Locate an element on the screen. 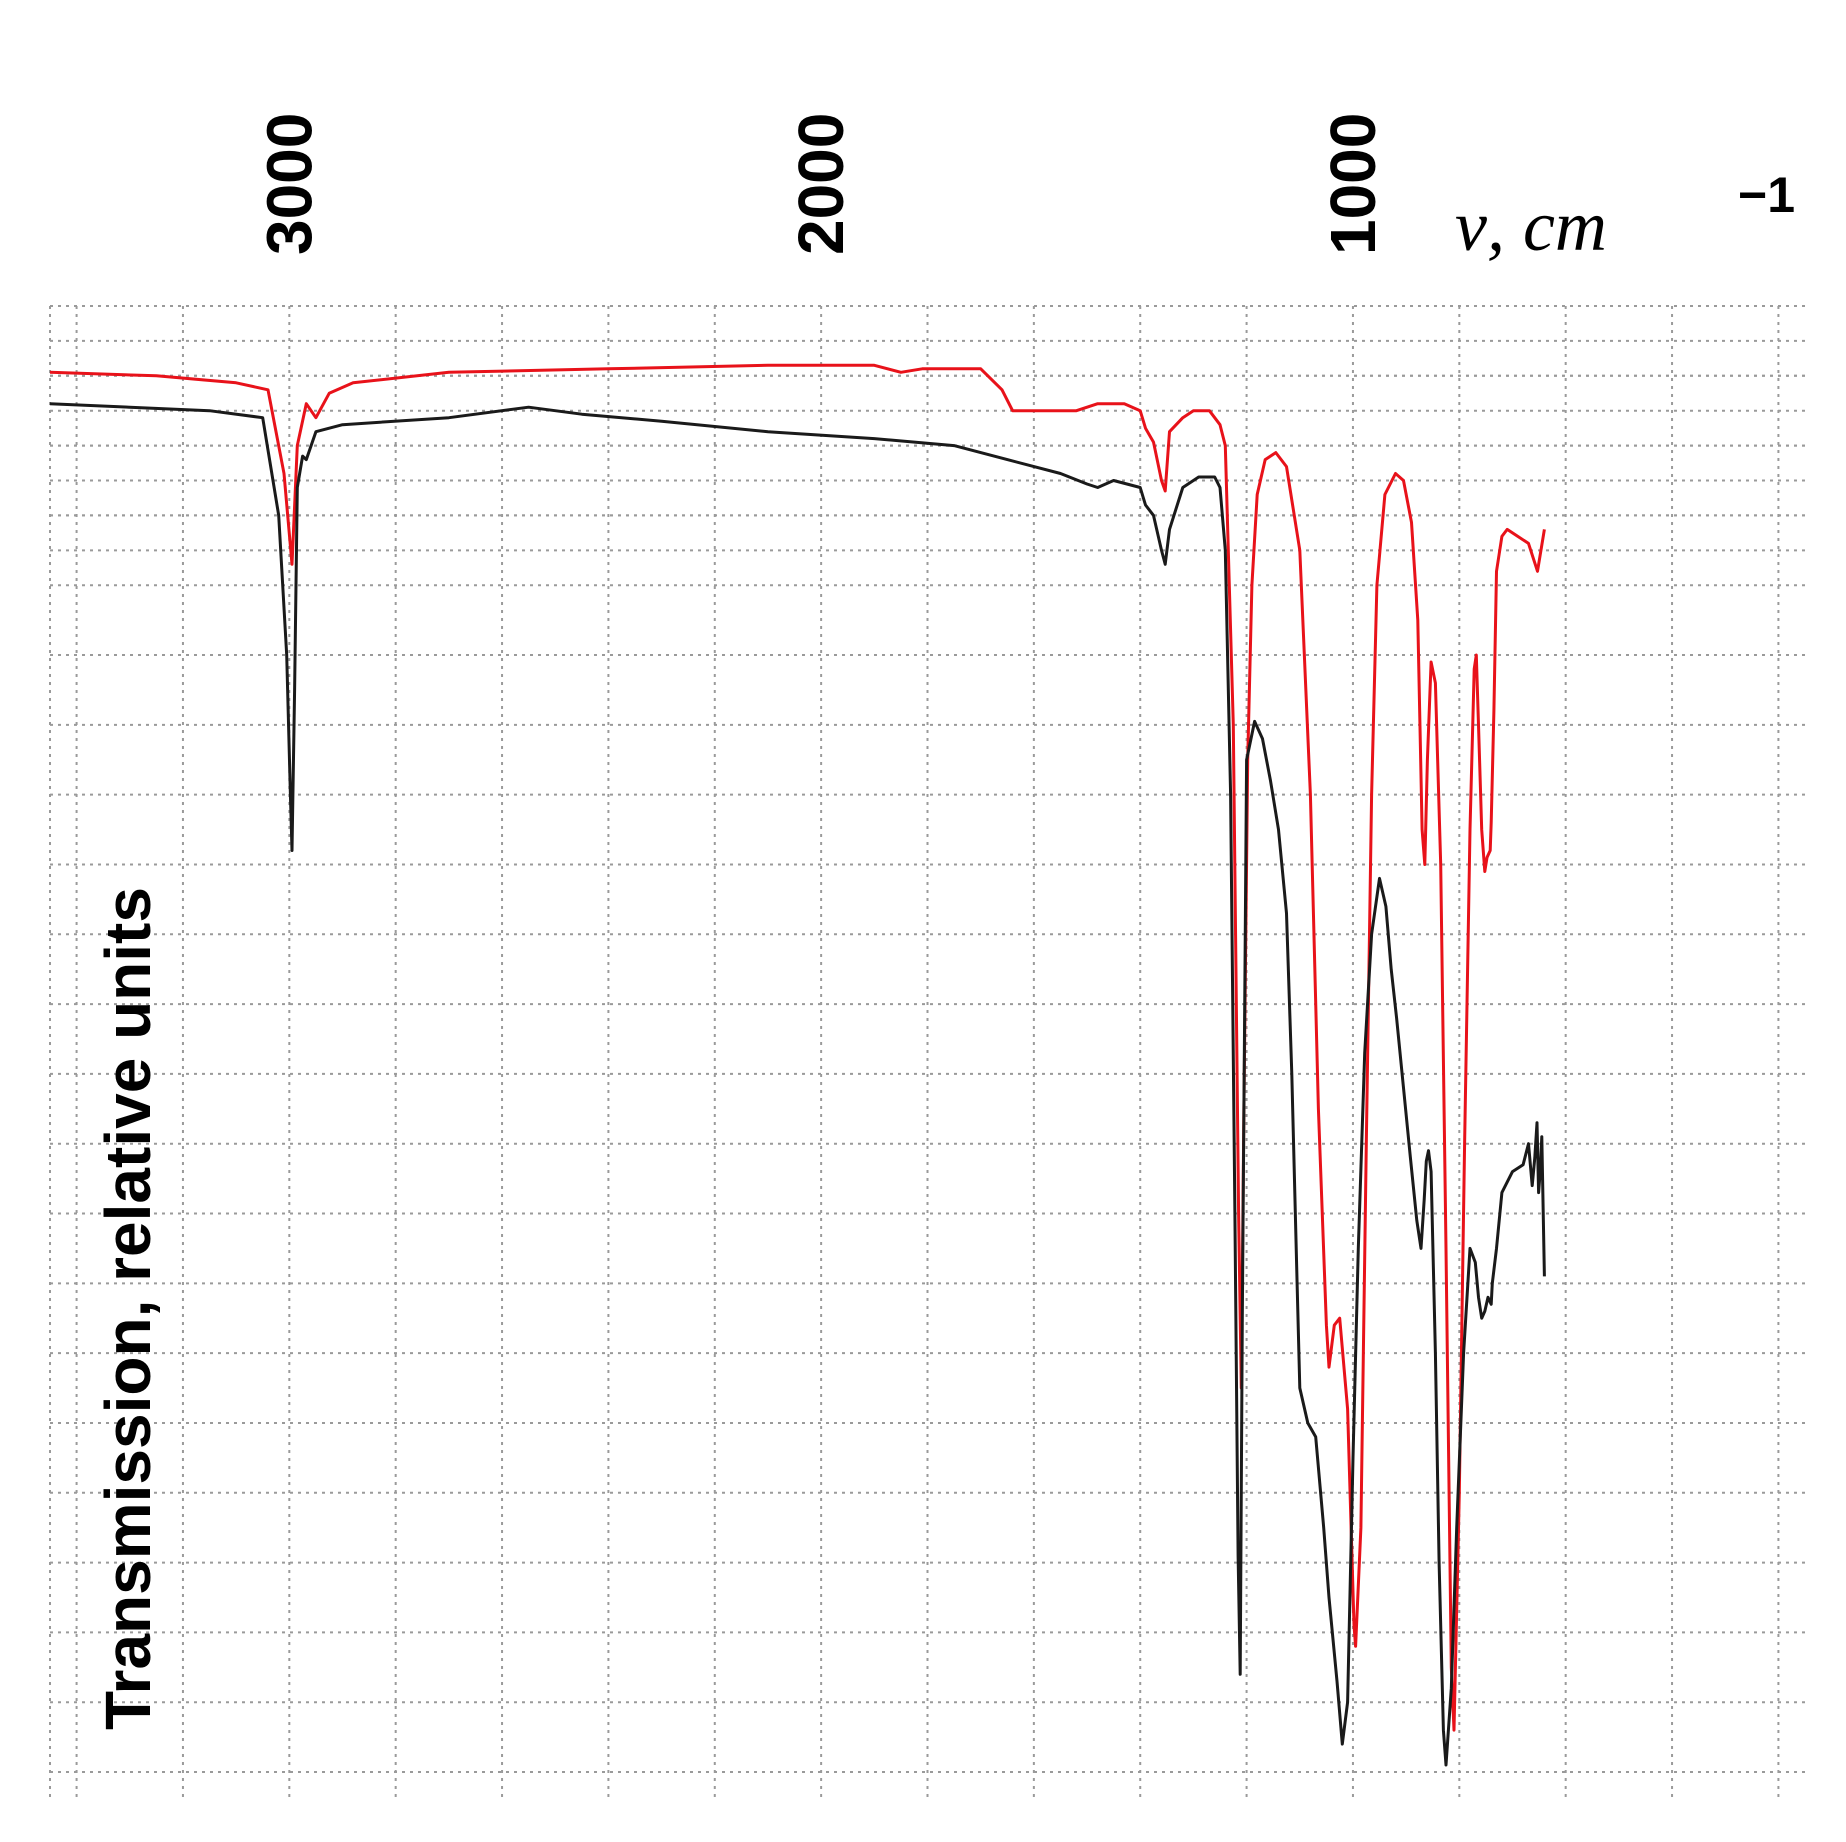 The height and width of the screenshot is (1842, 1846). x-tick-label: 3000 is located at coordinates (289, 184).